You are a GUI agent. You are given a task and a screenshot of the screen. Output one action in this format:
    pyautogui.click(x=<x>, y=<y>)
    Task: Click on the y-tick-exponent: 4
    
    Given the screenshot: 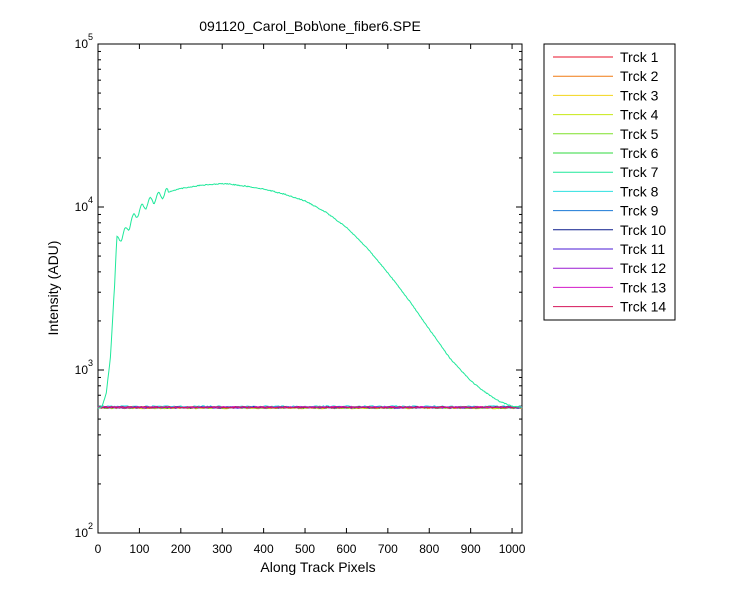 What is the action you would take?
    pyautogui.click(x=90, y=200)
    